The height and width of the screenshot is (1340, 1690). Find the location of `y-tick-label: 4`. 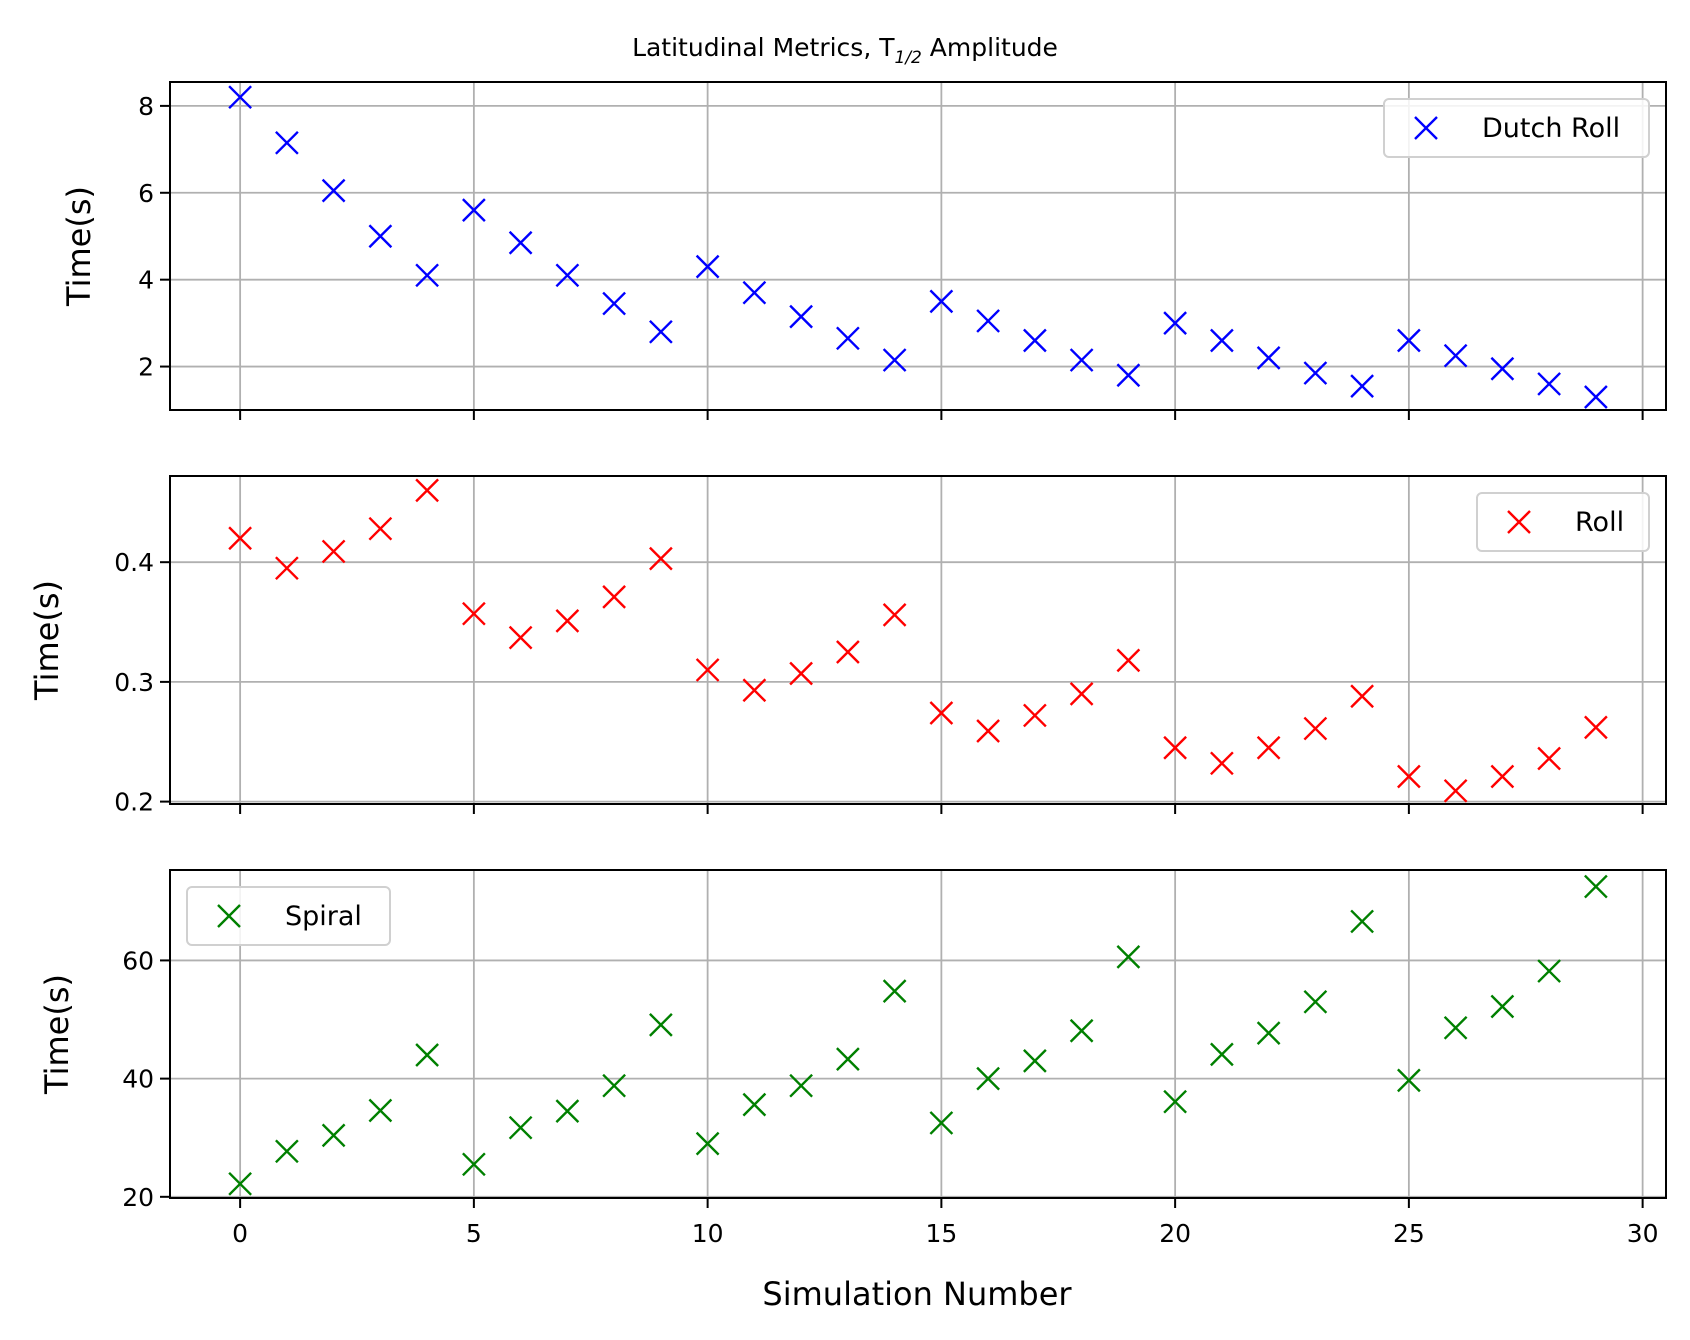

y-tick-label: 4 is located at coordinates (146, 280).